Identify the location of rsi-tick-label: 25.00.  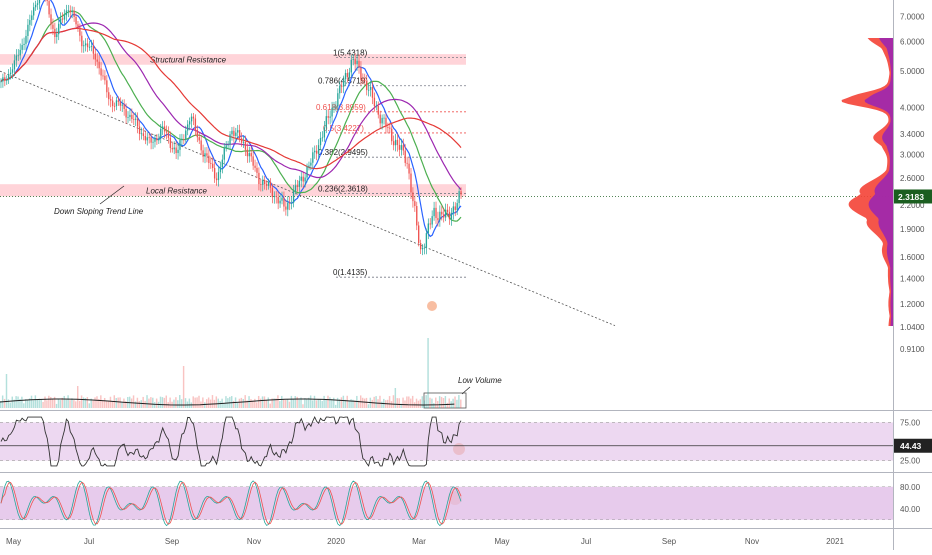
(910, 461).